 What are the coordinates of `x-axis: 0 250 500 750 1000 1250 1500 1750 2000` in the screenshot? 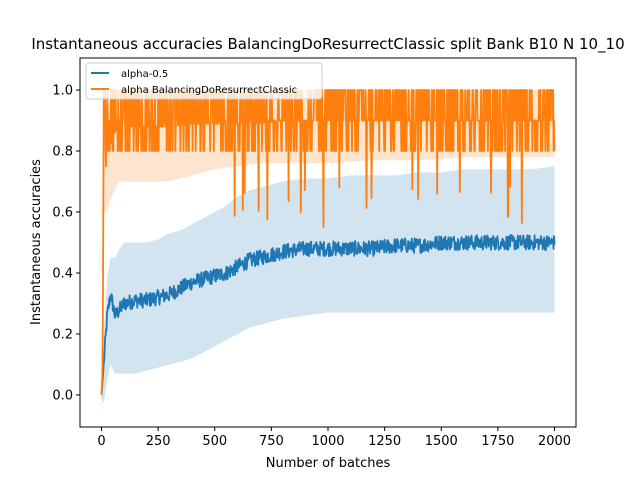 It's located at (334, 438).